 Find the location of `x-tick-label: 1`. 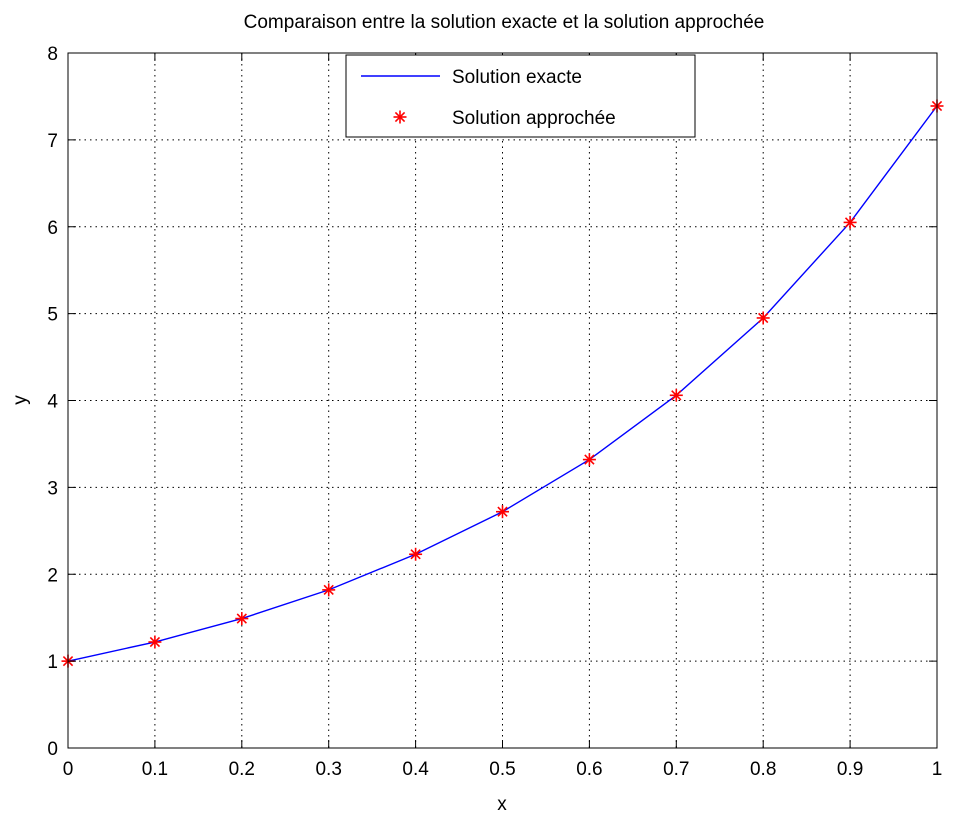

x-tick-label: 1 is located at coordinates (937, 769).